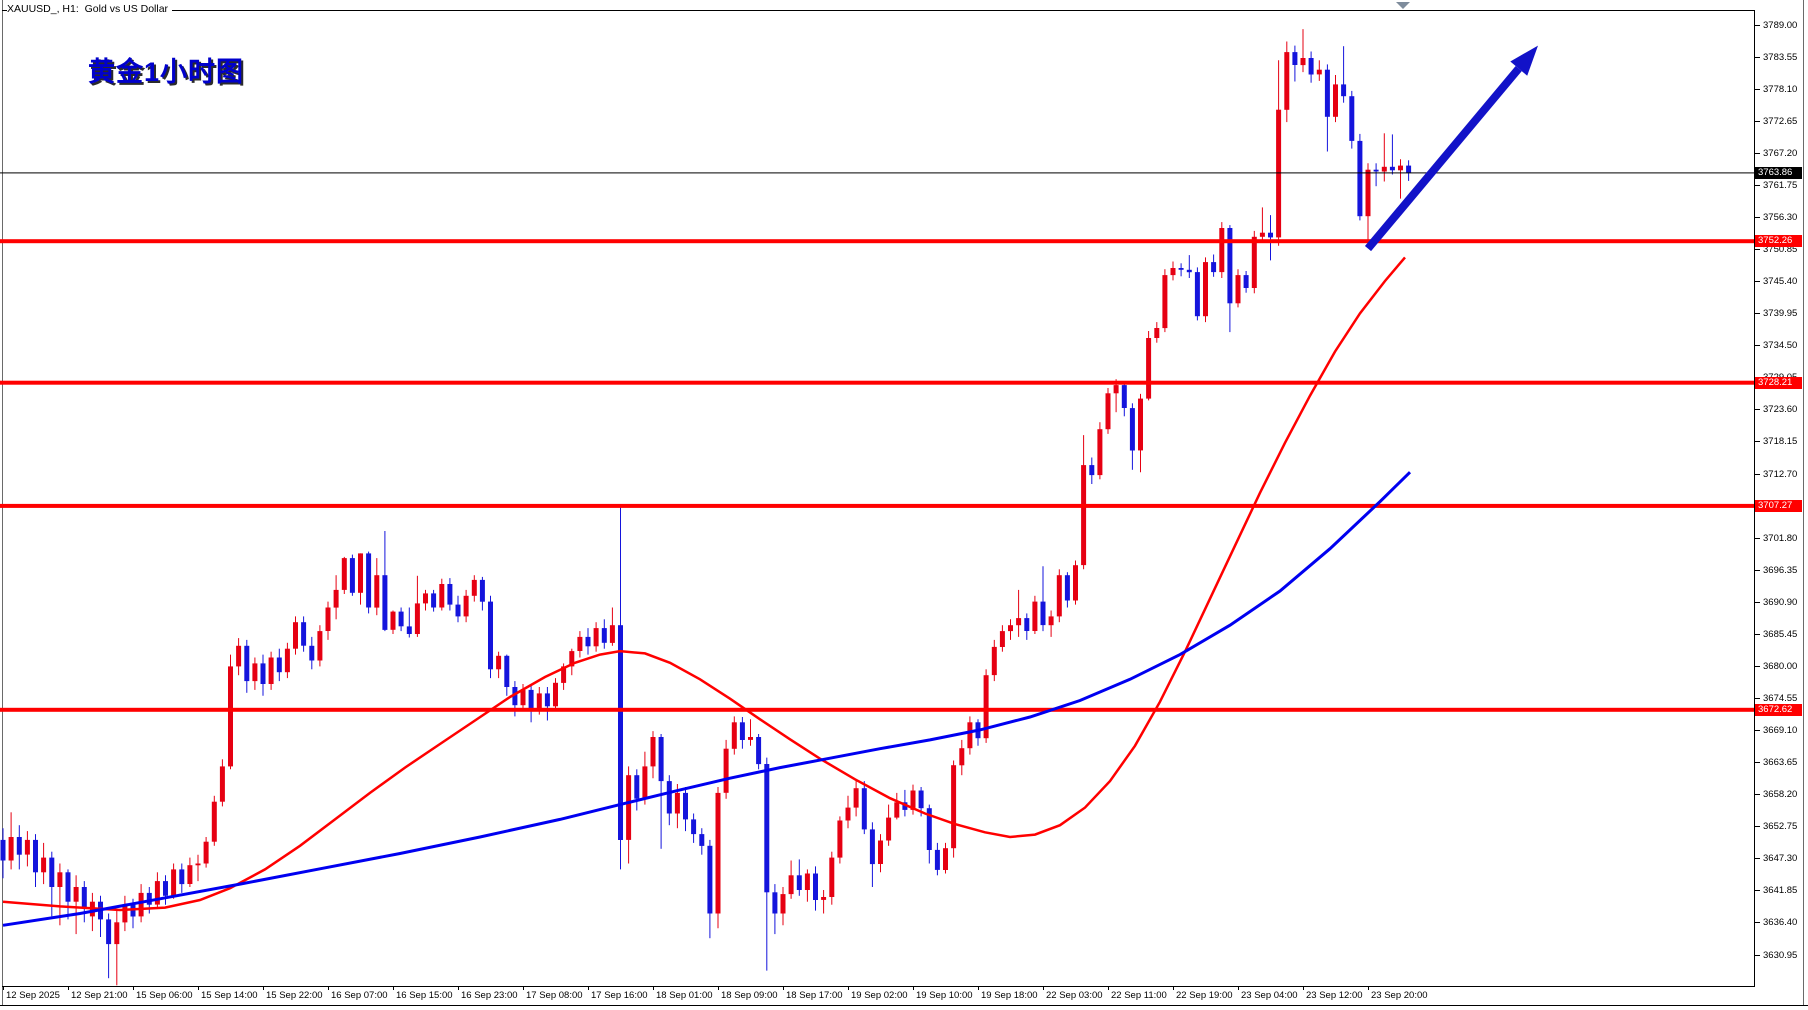 The image size is (1808, 1010). I want to click on price-axis-label: 3630.95, so click(1780, 955).